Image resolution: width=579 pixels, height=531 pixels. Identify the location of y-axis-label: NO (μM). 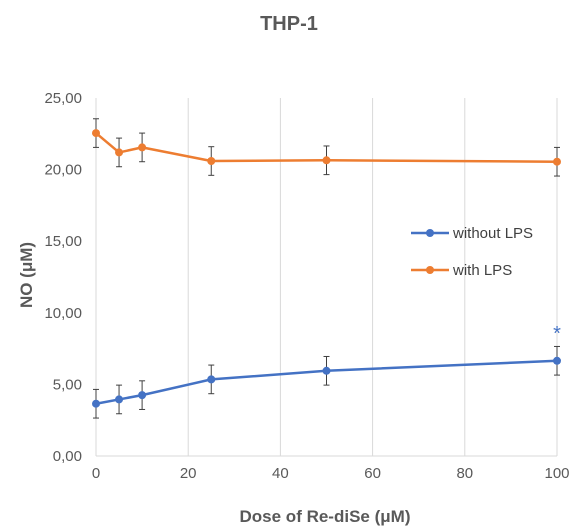
(26, 275).